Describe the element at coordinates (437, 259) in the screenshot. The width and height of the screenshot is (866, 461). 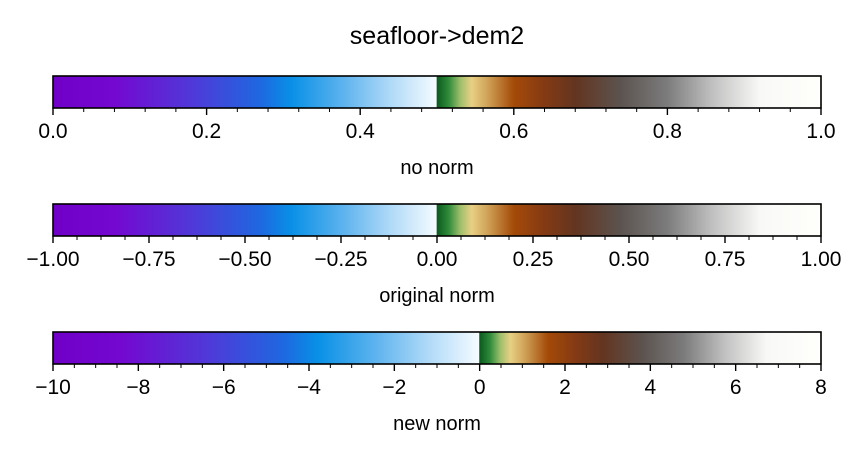
I see `tick-label: 0.00` at that location.